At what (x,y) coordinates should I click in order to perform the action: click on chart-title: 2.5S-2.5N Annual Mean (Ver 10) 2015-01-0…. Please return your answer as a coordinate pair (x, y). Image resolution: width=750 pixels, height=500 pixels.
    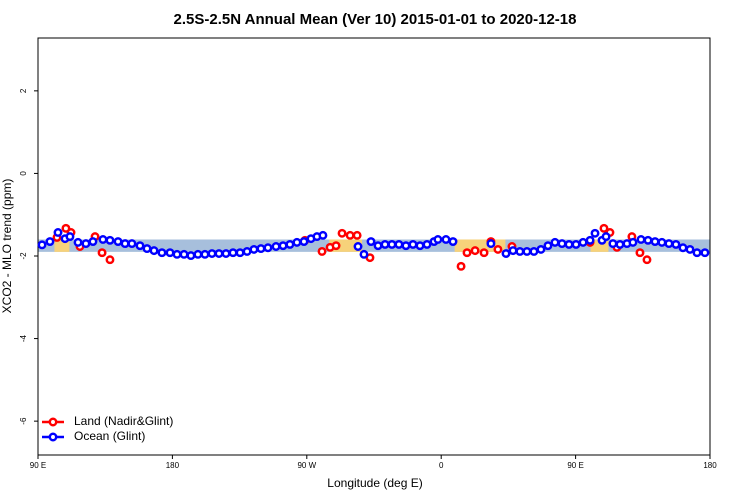
    Looking at the image, I should click on (375, 19).